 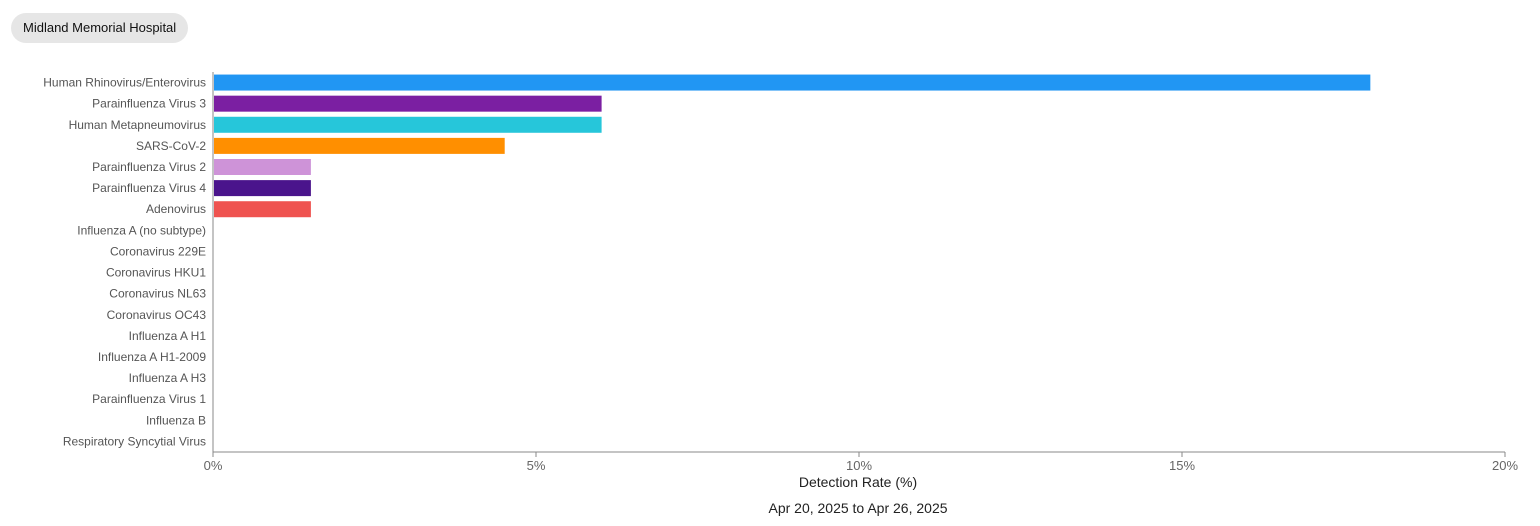 What do you see at coordinates (134, 441) in the screenshot?
I see `category-label-respiratory-syncytial-virus: Respiratory Syncytial Virus` at bounding box center [134, 441].